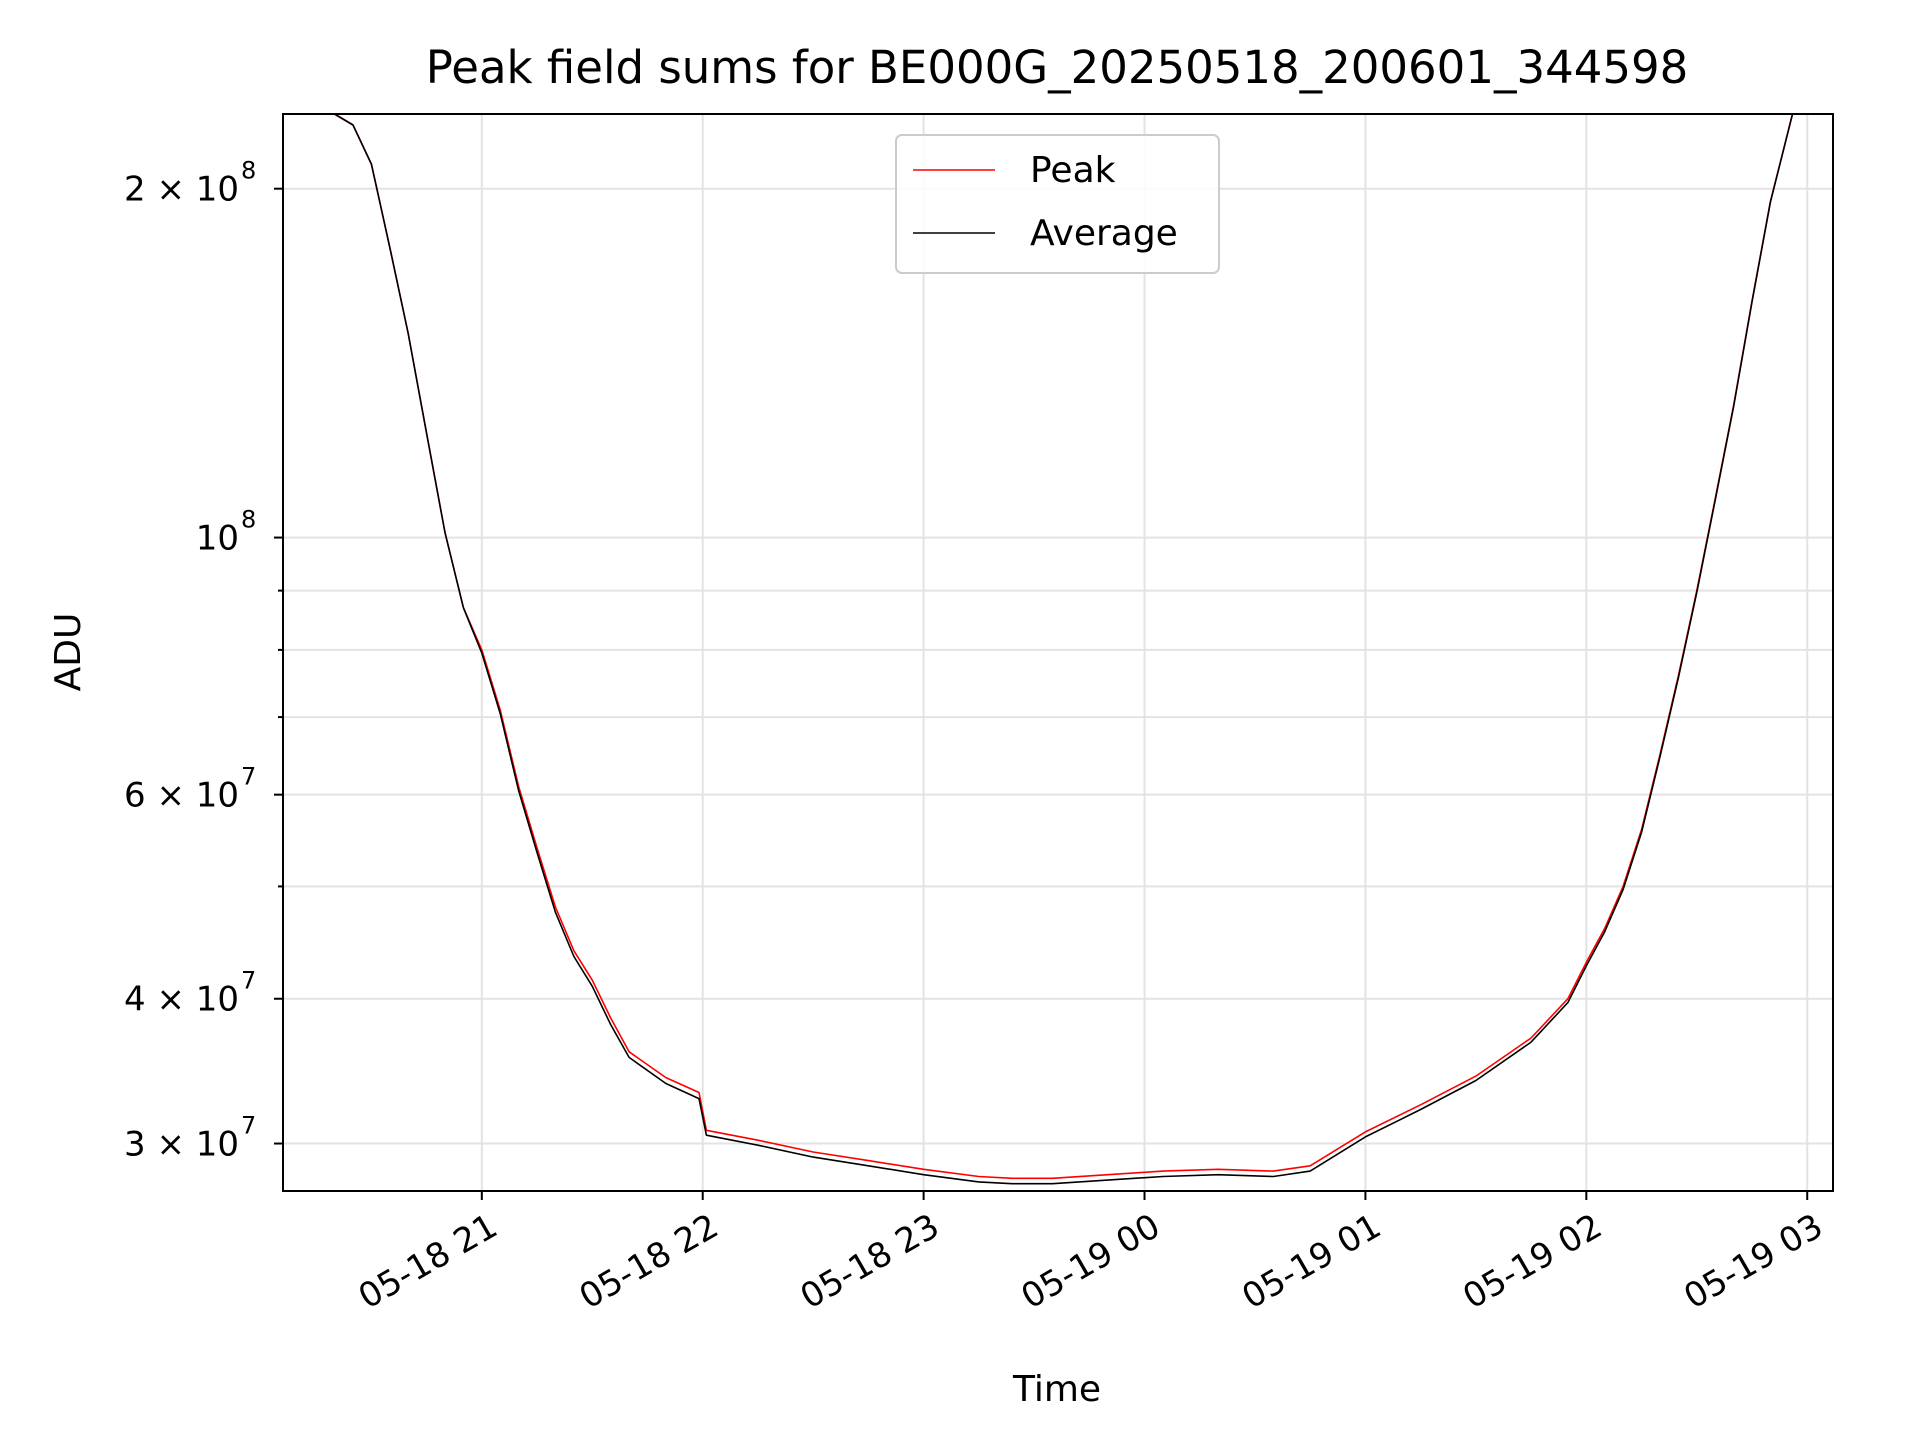 The height and width of the screenshot is (1440, 1920). I want to click on legend: Peak Average, so click(1057, 204).